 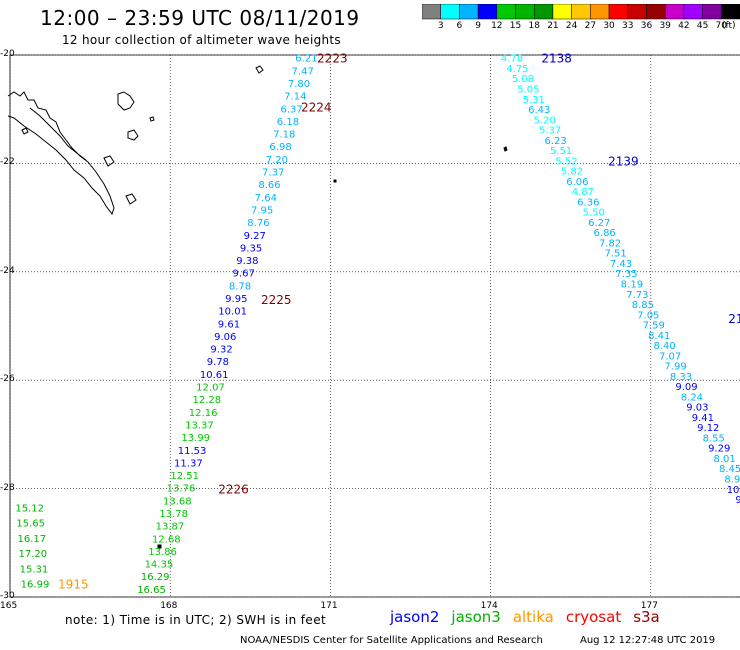 I want to click on wave-height-value: 5.08, so click(x=523, y=79).